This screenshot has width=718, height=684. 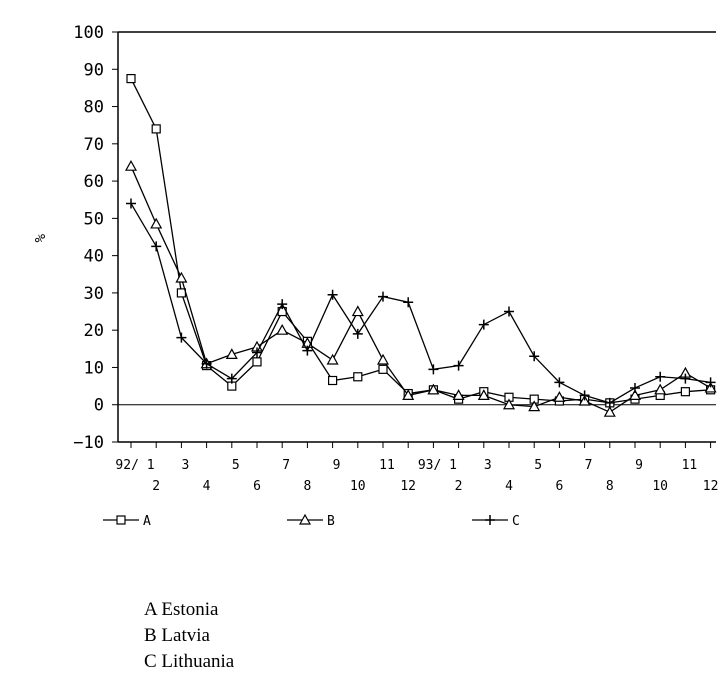 I want to click on legend: A B C, so click(x=311, y=521).